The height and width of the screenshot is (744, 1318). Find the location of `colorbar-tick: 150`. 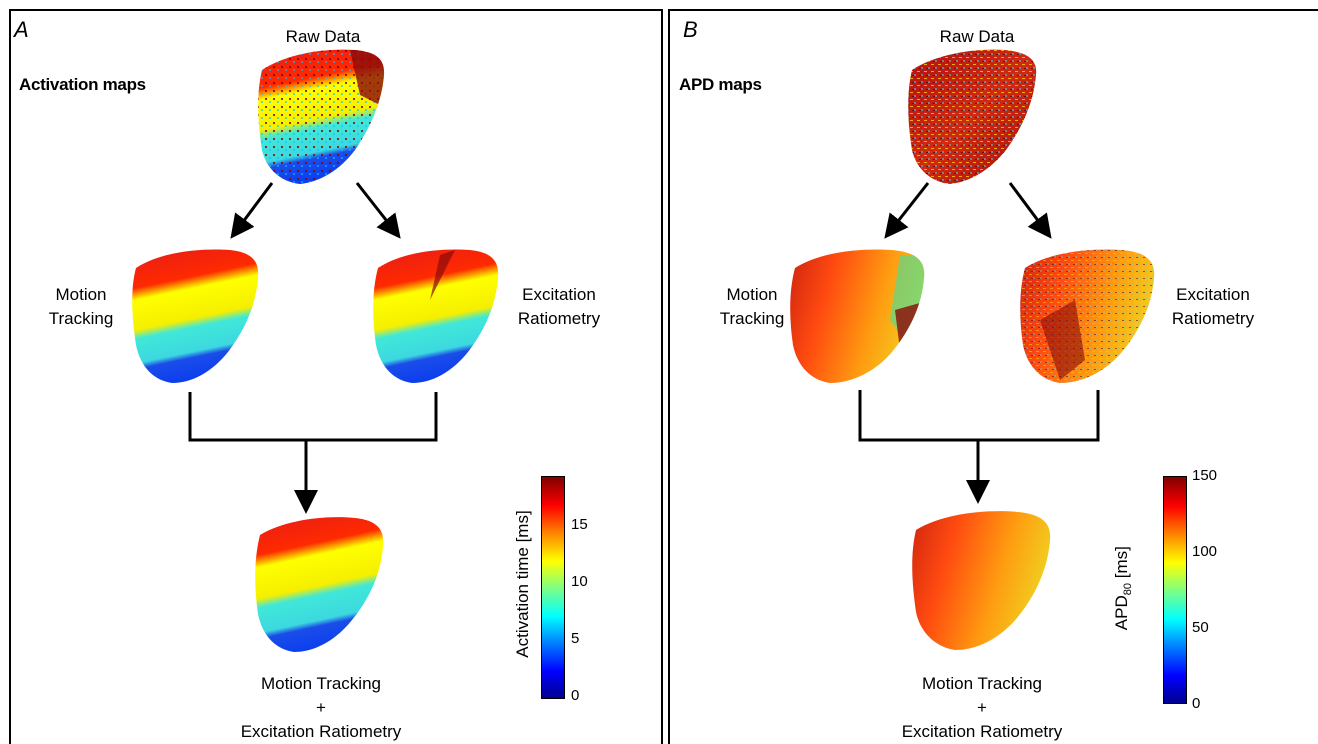

colorbar-tick: 150 is located at coordinates (1205, 475).